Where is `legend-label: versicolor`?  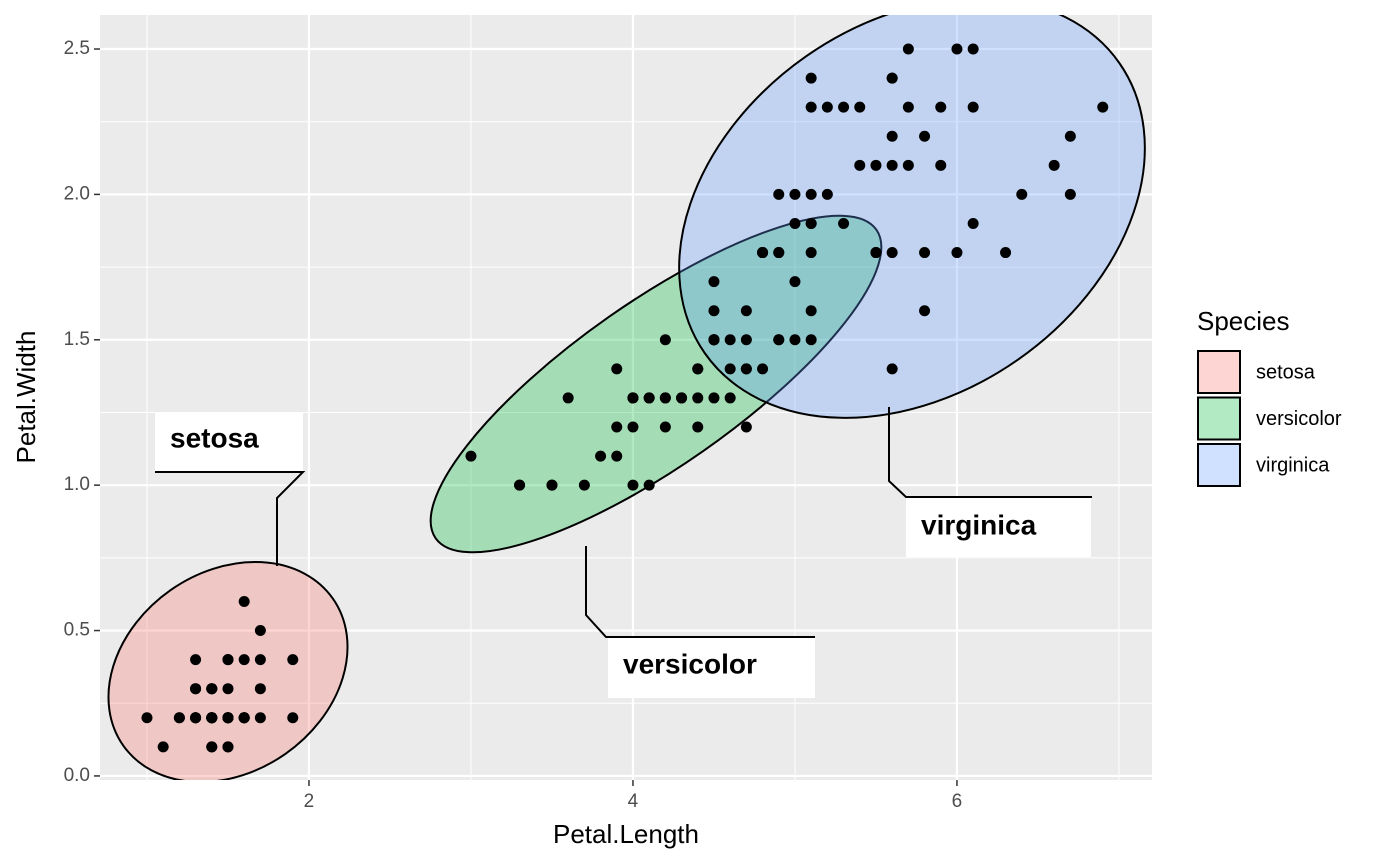
legend-label: versicolor is located at coordinates (1299, 419).